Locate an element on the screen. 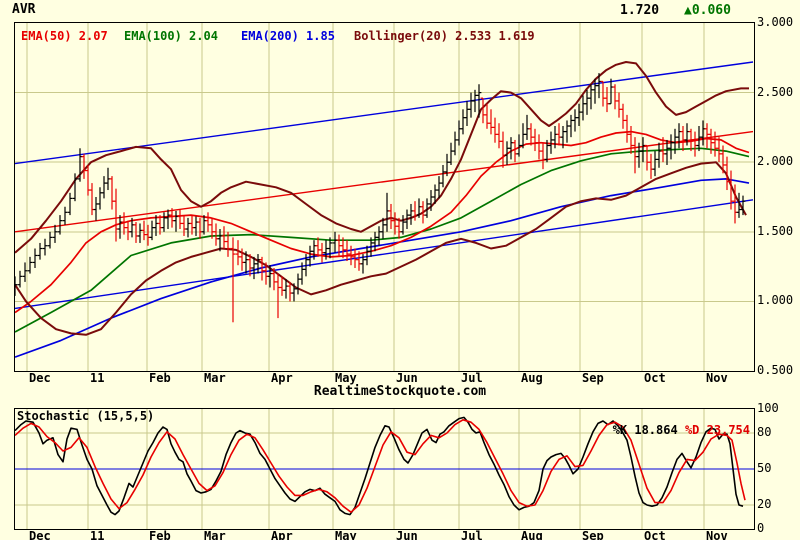 The width and height of the screenshot is (800, 540). legend-ema50: EMA(50) 2.07 is located at coordinates (64, 36).